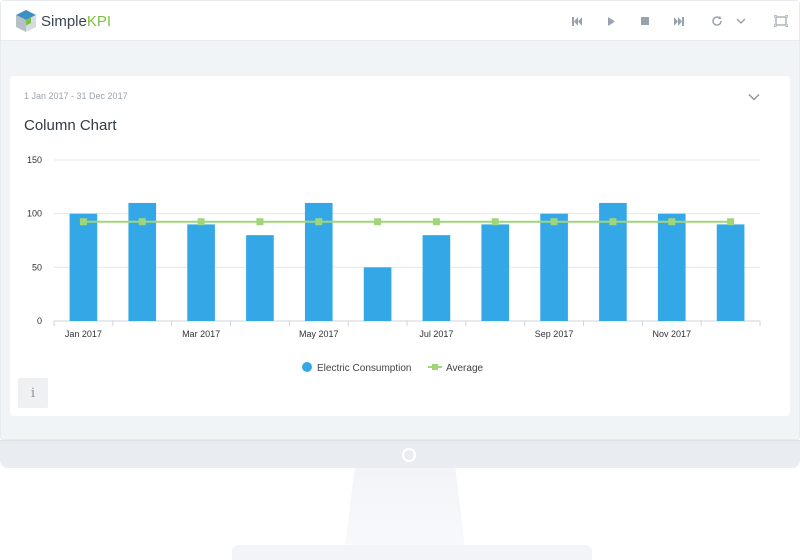  What do you see at coordinates (671, 334) in the screenshot?
I see `x-tick-label: Nov 2017` at bounding box center [671, 334].